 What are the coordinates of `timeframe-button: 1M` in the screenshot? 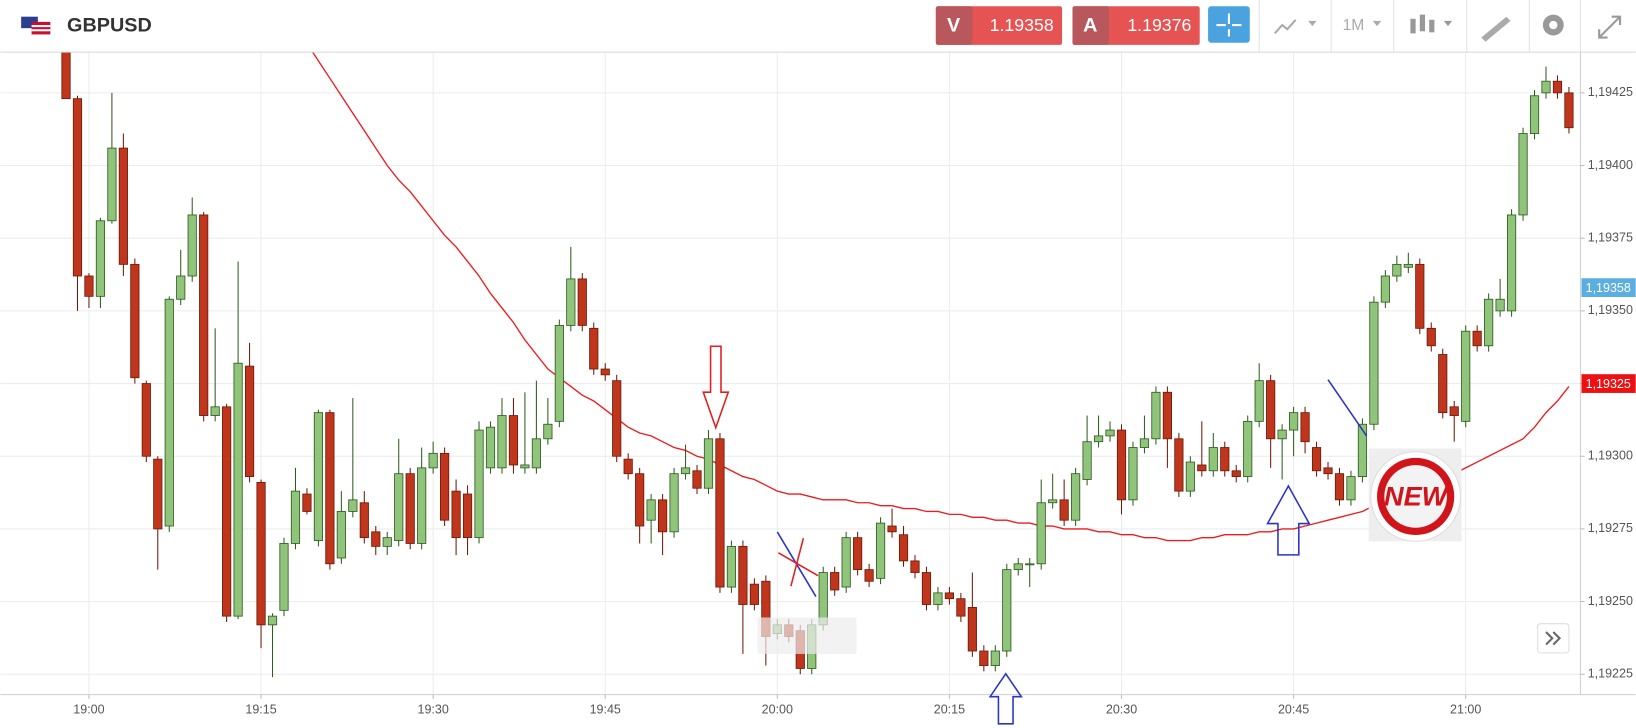 It's located at (1362, 25).